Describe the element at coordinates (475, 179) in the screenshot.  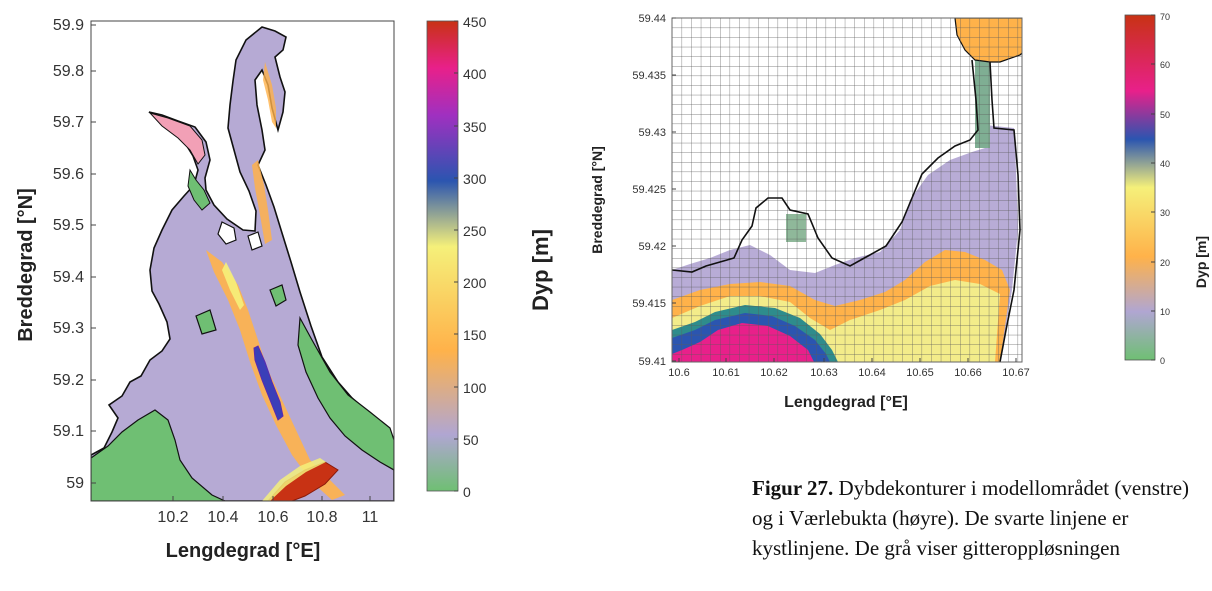
I see `left-cbar-tick: 300` at that location.